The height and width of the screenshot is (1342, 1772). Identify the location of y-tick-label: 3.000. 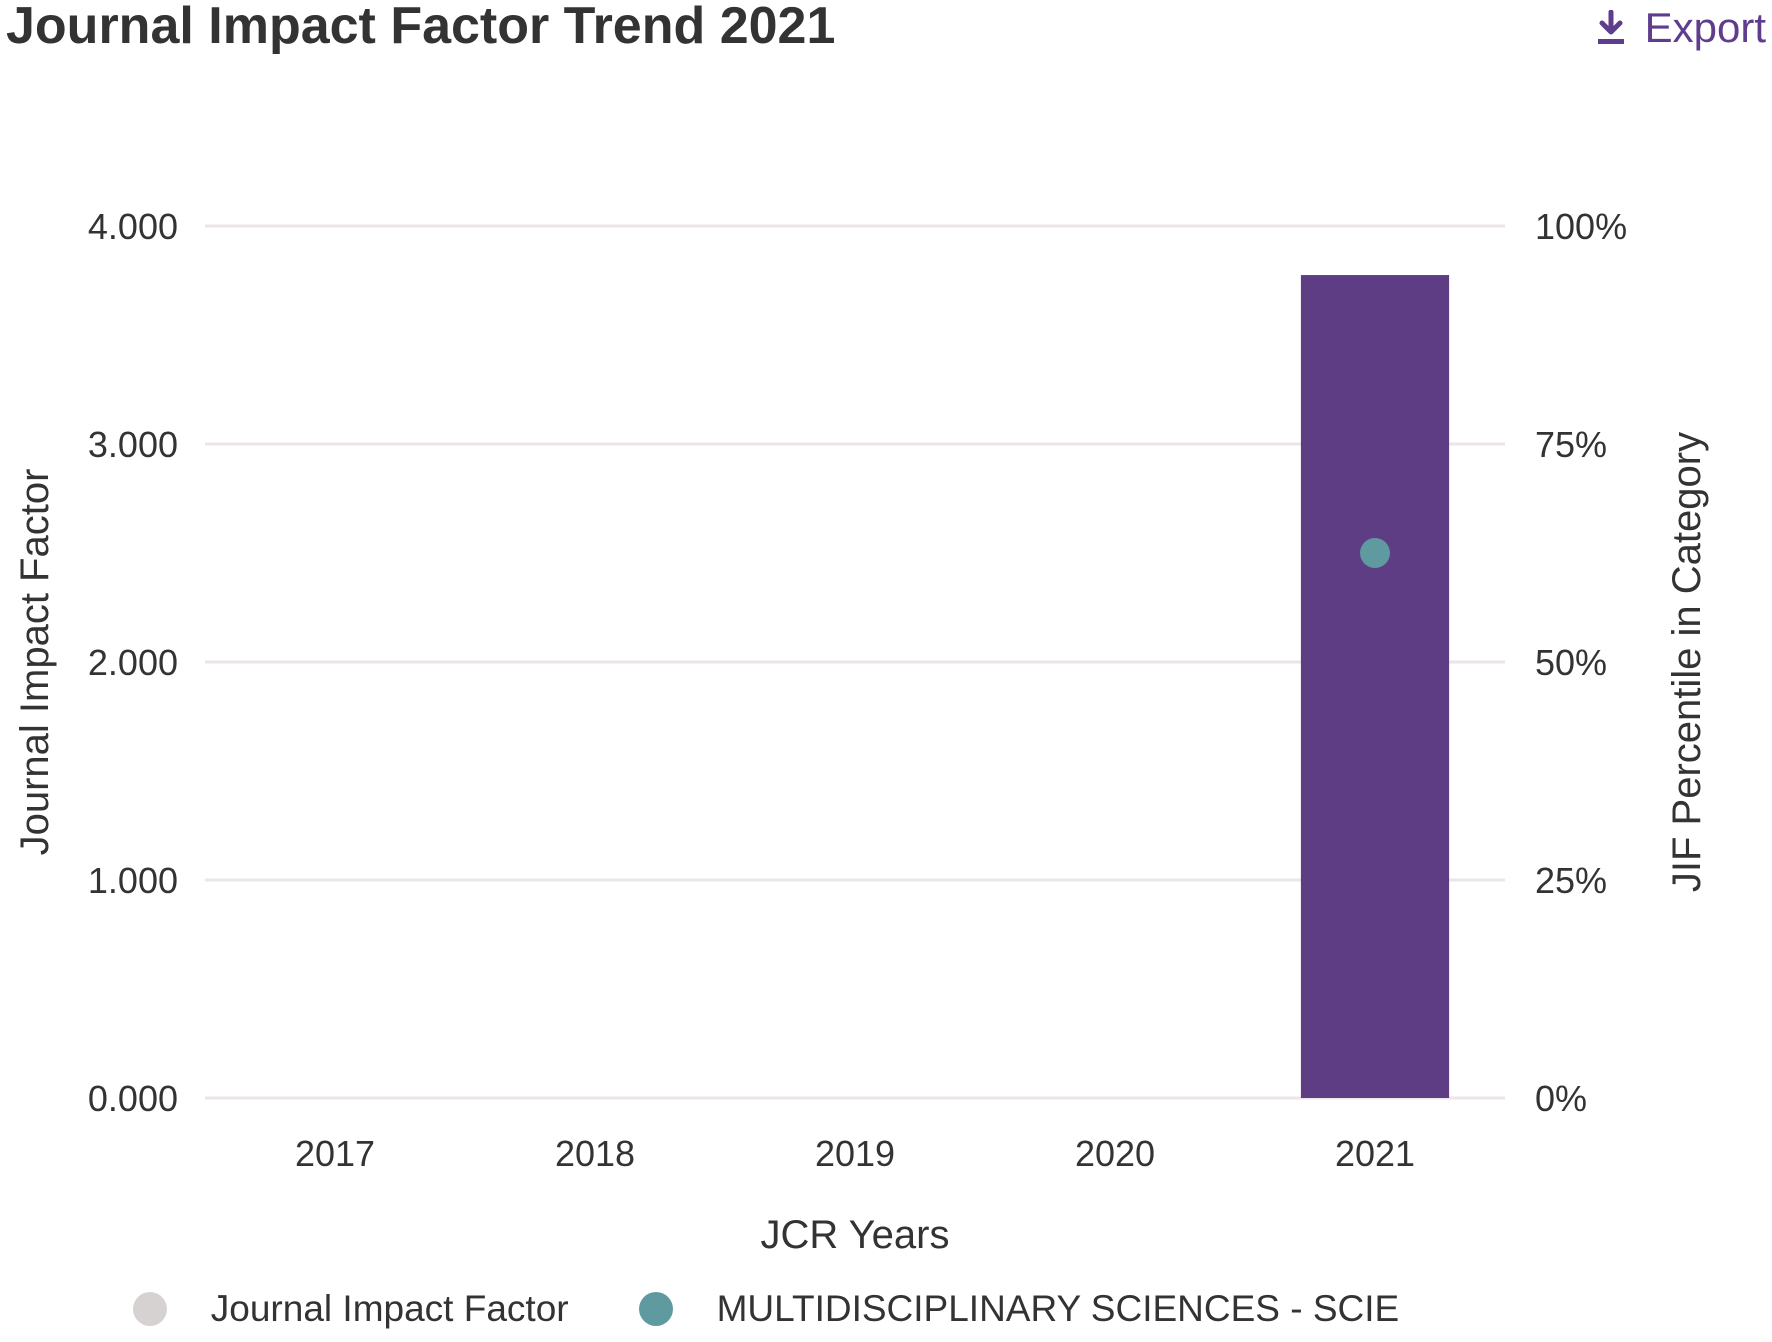
(133, 444).